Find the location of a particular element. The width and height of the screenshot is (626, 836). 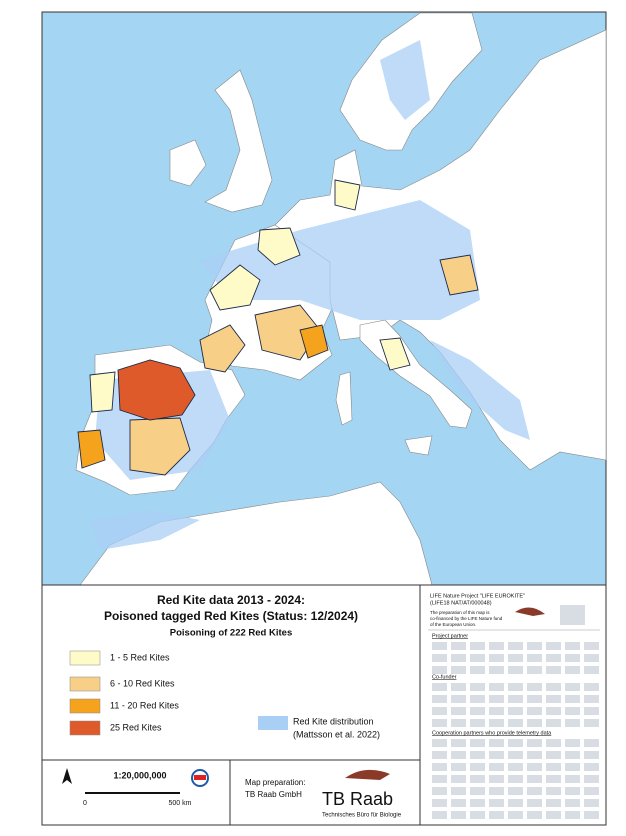

scale-start: 0 is located at coordinates (85, 803).